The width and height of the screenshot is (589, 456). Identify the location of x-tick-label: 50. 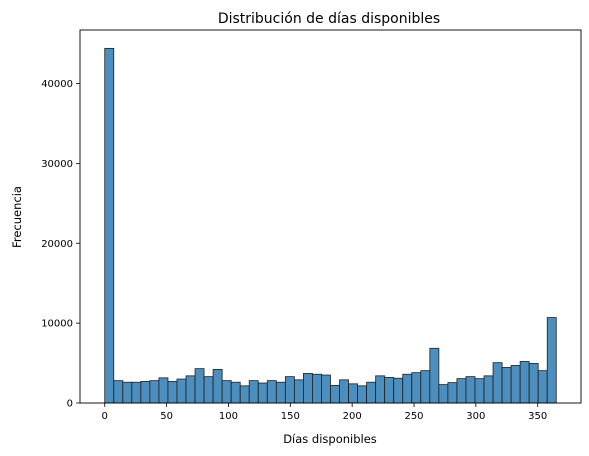
(166, 416).